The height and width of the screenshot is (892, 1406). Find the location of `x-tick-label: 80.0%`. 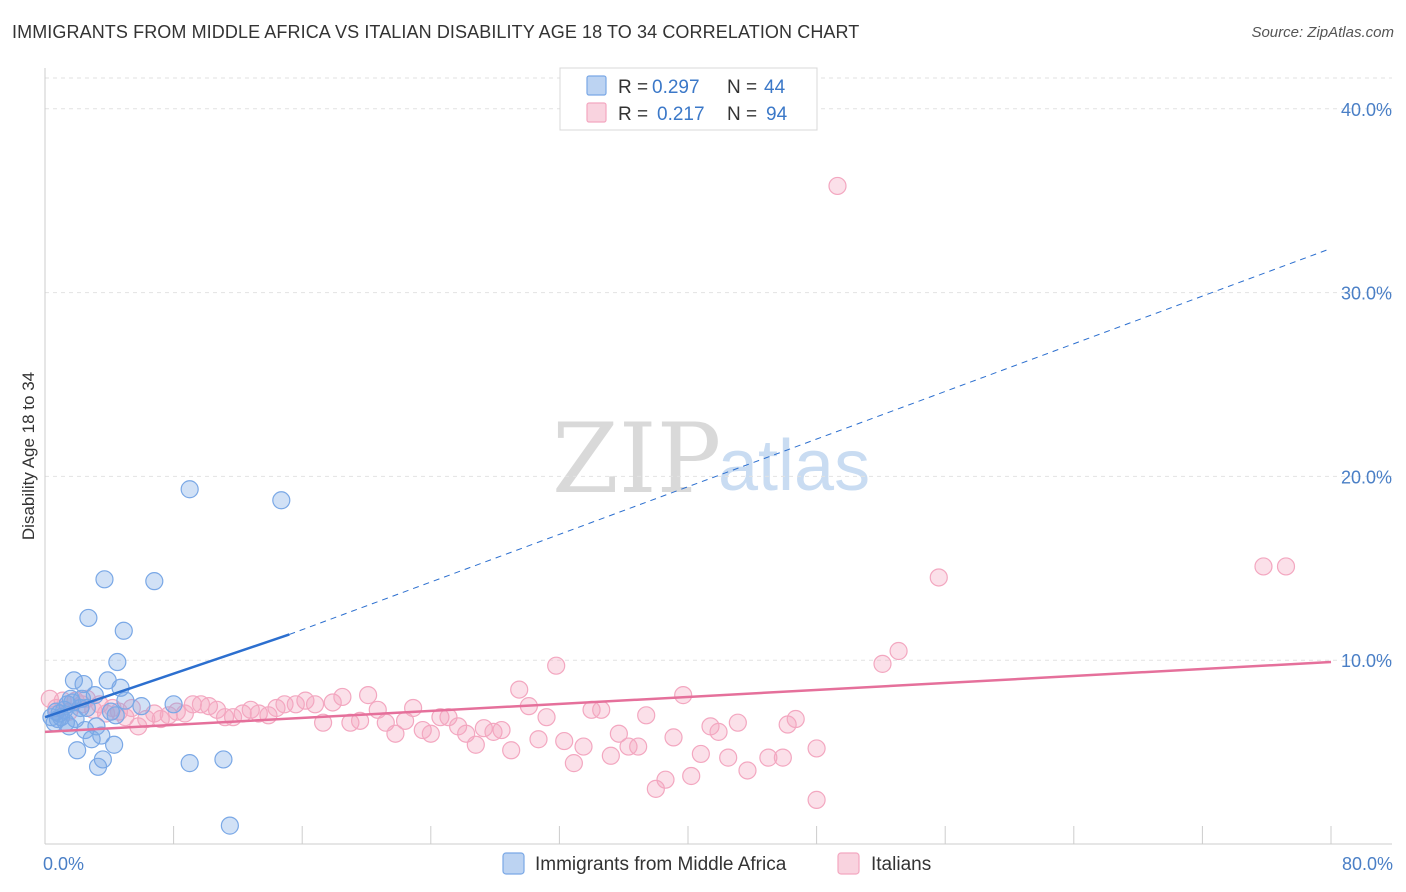

x-tick-label: 80.0% is located at coordinates (1367, 864).